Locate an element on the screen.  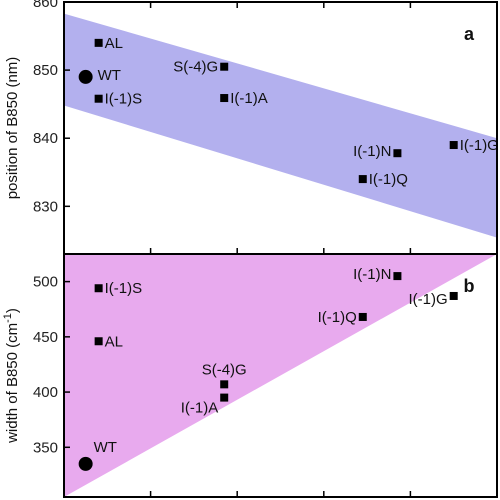
point-label-b: AL is located at coordinates (114, 341).